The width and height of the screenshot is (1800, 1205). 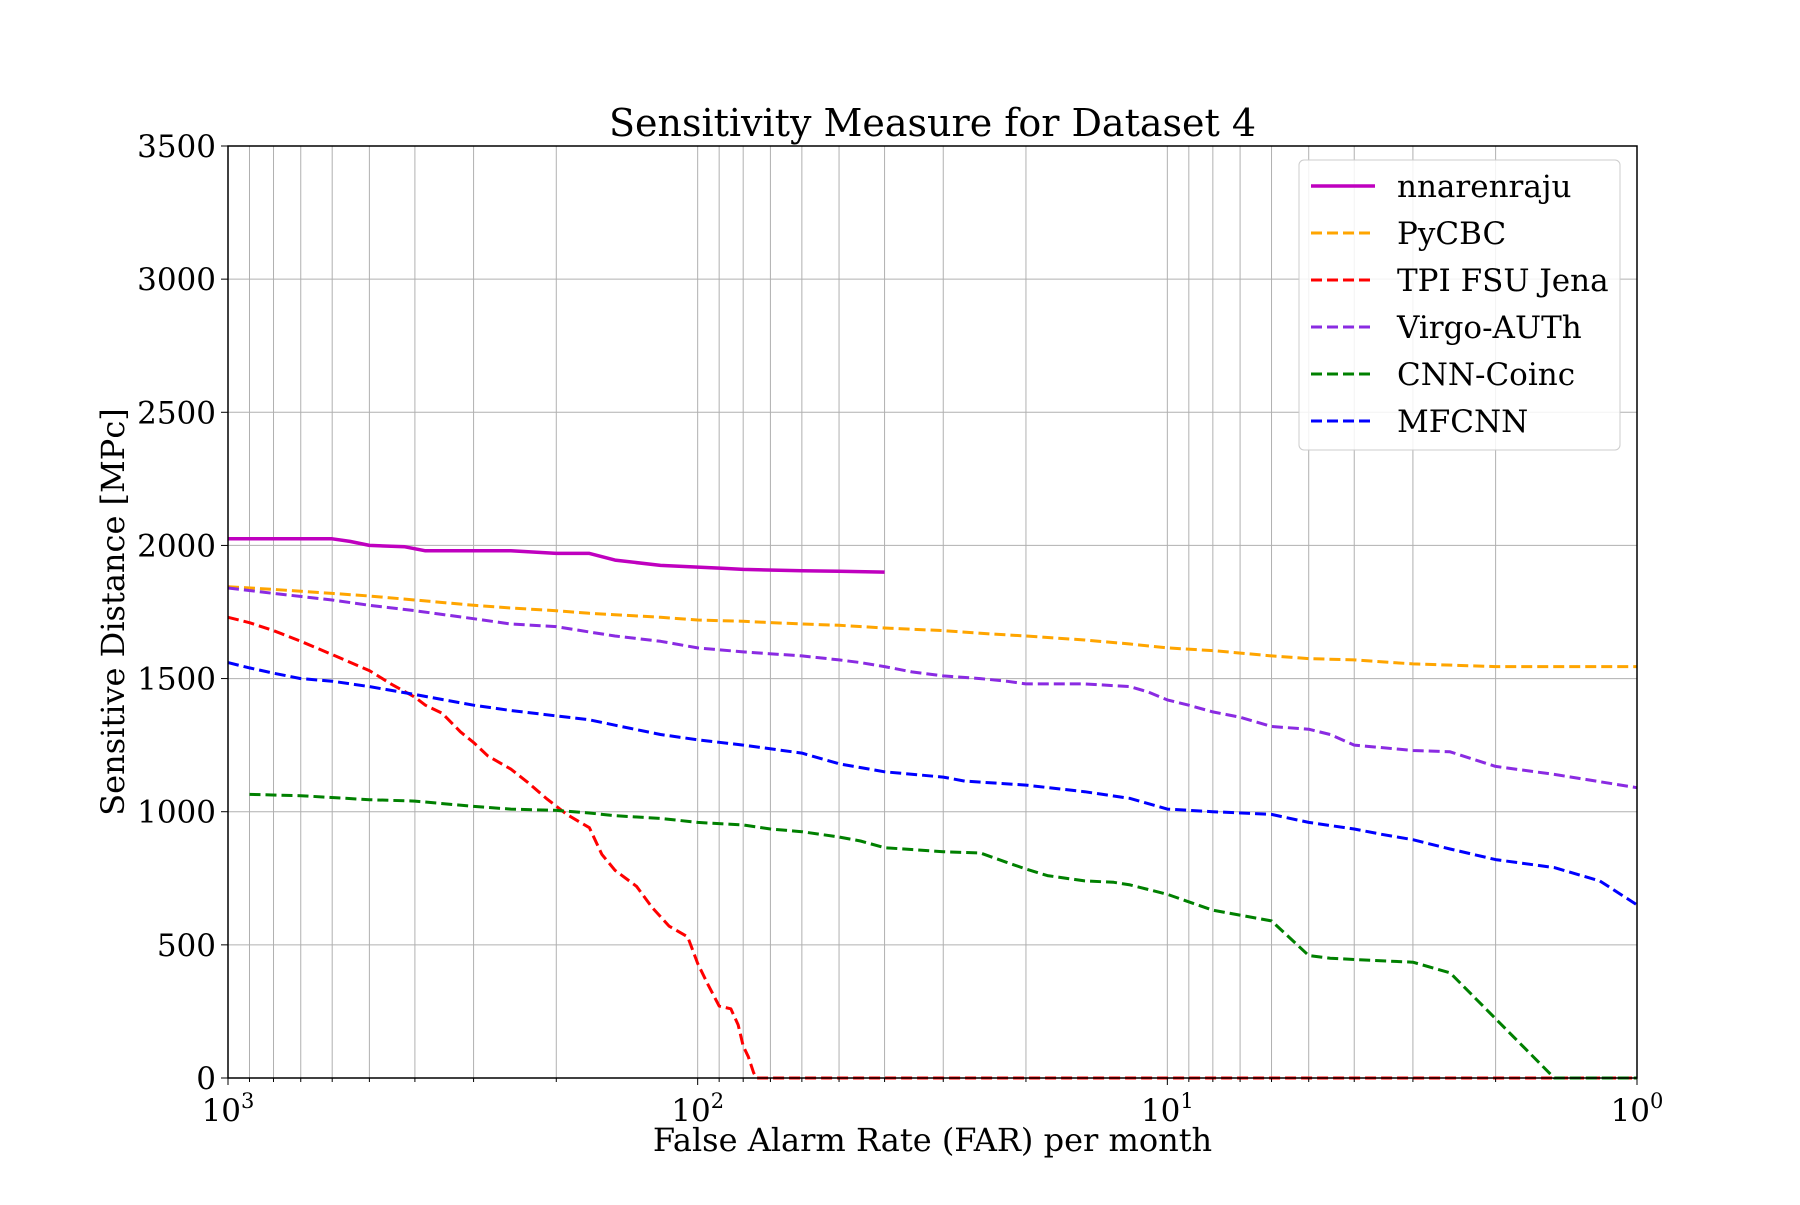 What do you see at coordinates (1637, 1109) in the screenshot?
I see `x-tick-label: 10⁰` at bounding box center [1637, 1109].